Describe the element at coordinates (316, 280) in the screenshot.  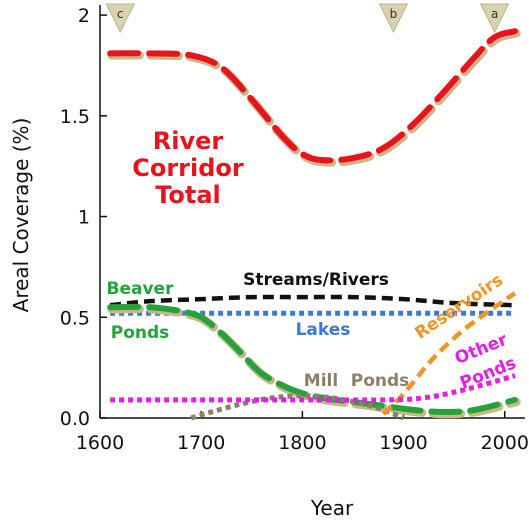
I see `annotation-streams-rivers: Streams/Rivers` at that location.